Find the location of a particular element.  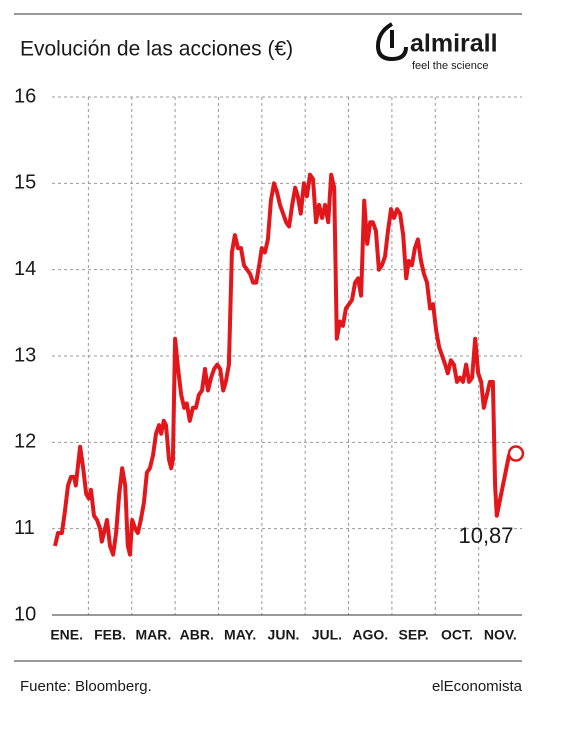

chart-title: Evolución de las acciones (€) is located at coordinates (156, 49).